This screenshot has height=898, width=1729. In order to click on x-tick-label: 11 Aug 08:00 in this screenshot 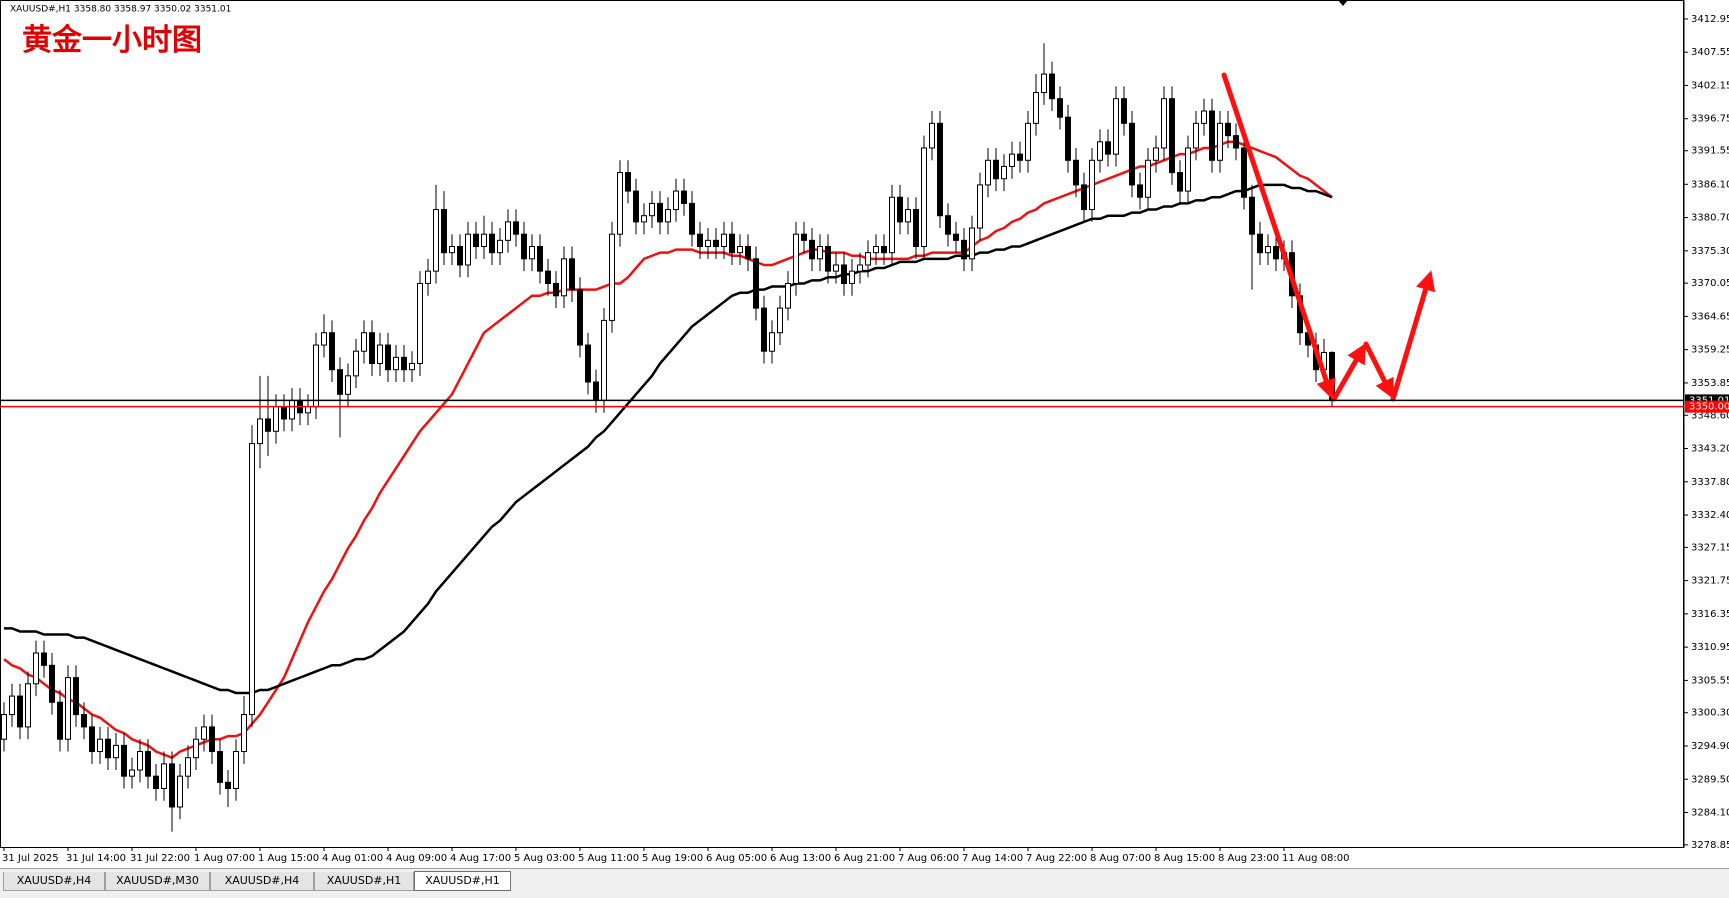, I will do `click(1315, 858)`.